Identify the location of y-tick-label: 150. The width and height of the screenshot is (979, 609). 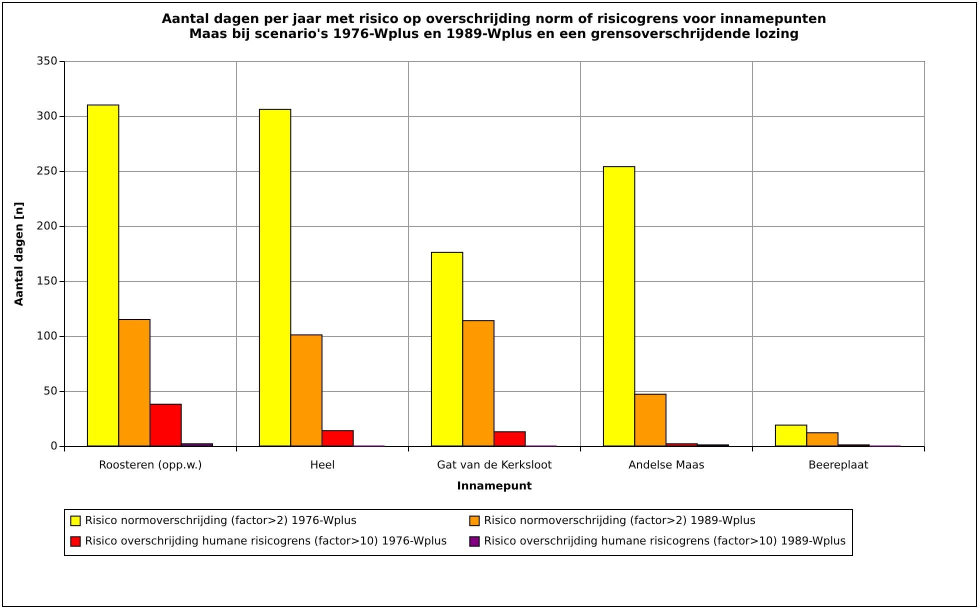
(47, 281).